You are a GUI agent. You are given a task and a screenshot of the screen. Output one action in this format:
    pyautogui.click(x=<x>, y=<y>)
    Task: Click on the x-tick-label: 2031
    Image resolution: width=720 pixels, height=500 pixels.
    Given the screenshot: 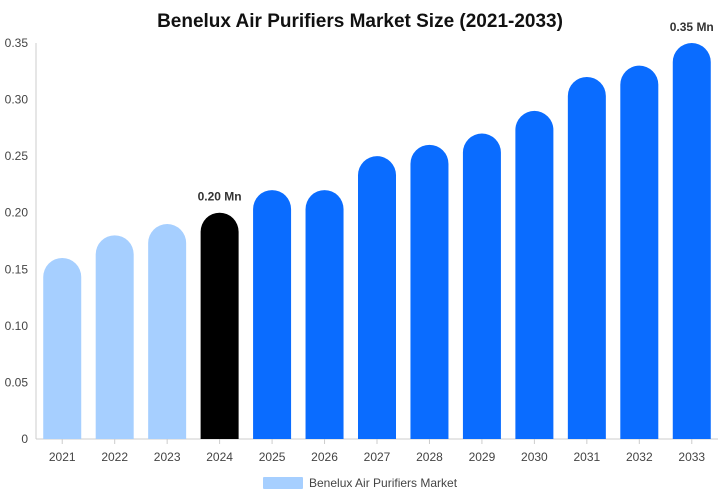 What is the action you would take?
    pyautogui.click(x=586, y=457)
    